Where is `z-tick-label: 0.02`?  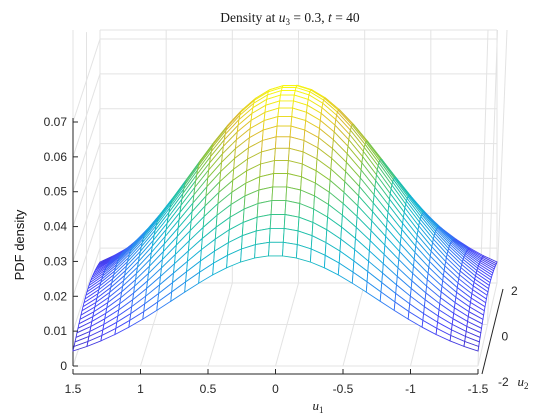 z-tick-label: 0.02 is located at coordinates (56, 296).